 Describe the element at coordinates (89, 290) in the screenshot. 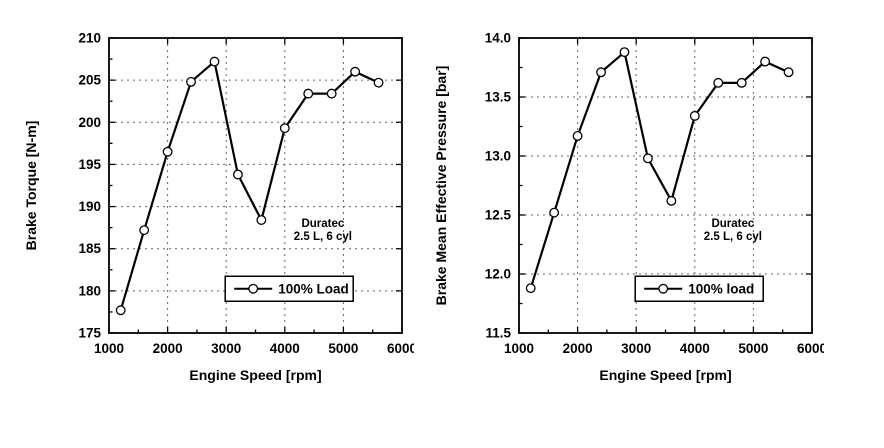

I see `y-tick-label: 180` at that location.